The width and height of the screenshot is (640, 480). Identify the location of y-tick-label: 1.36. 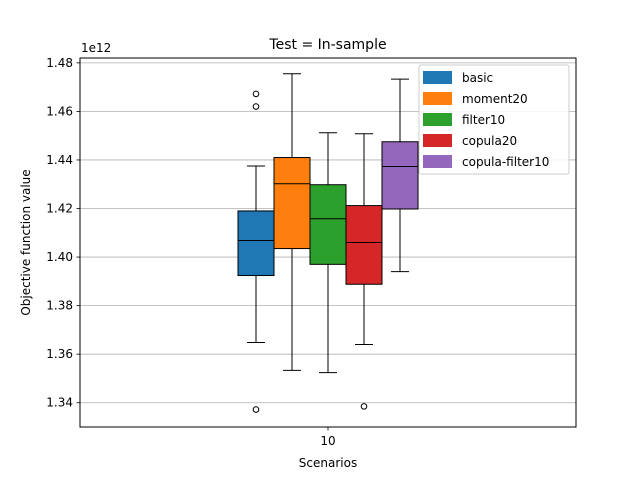
(59, 354).